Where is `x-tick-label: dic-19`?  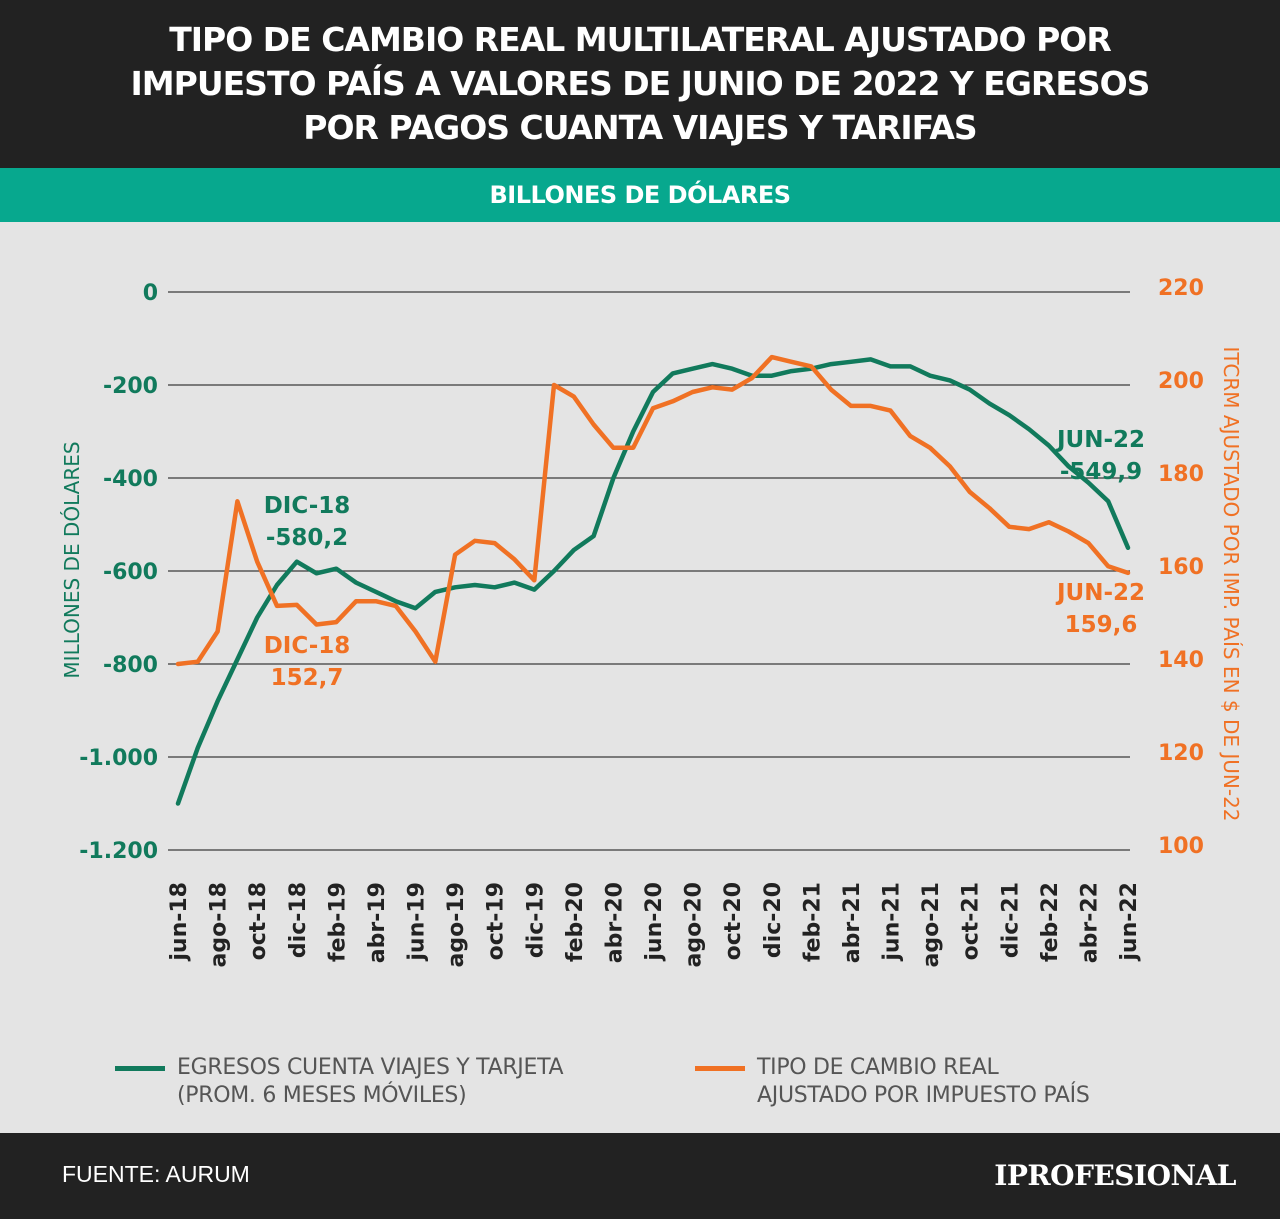
x-tick-label: dic-19 is located at coordinates (535, 920).